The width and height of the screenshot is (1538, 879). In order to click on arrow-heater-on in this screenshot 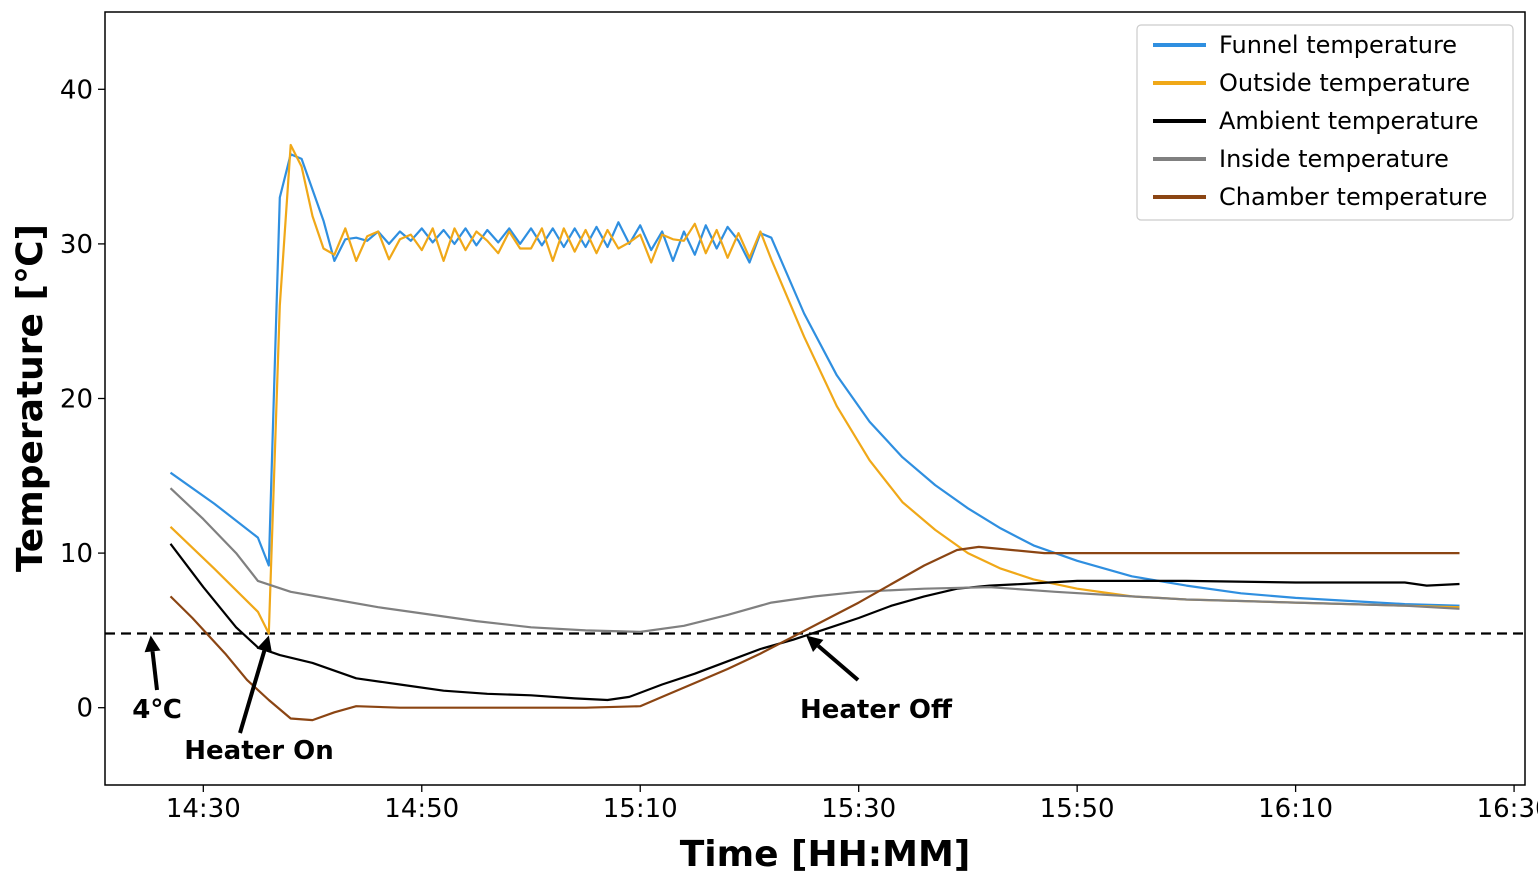, I will do `click(255, 684)`.